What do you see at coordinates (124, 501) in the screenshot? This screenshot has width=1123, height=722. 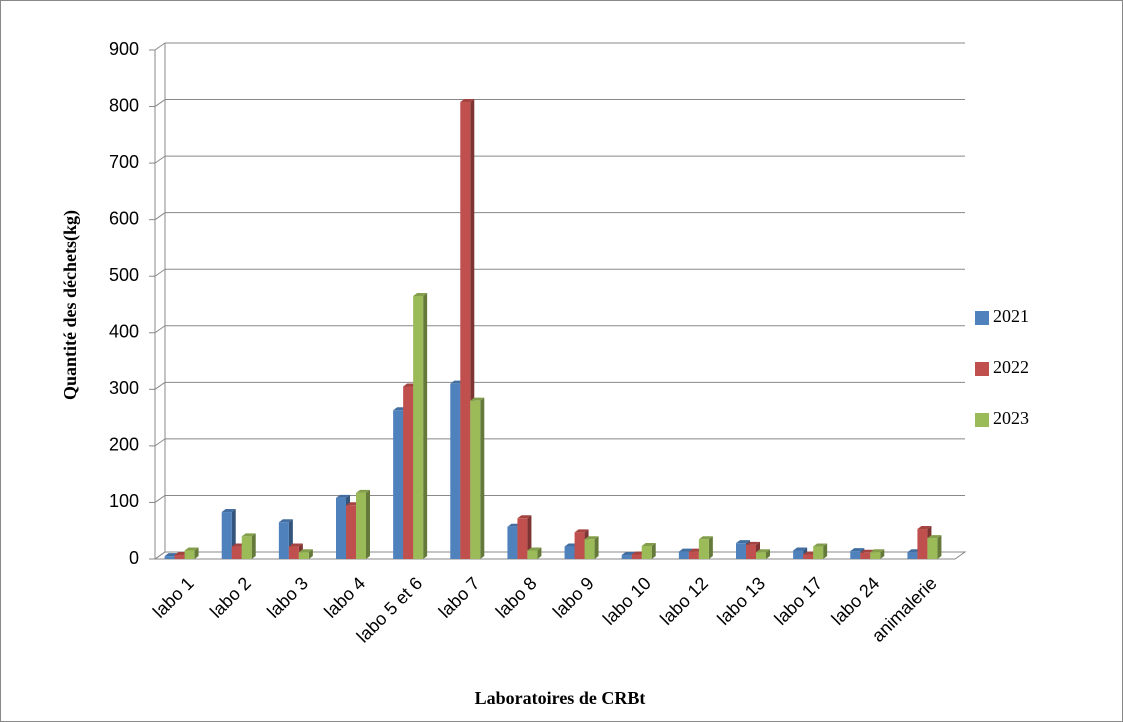 I see `y-tick-label: 100` at bounding box center [124, 501].